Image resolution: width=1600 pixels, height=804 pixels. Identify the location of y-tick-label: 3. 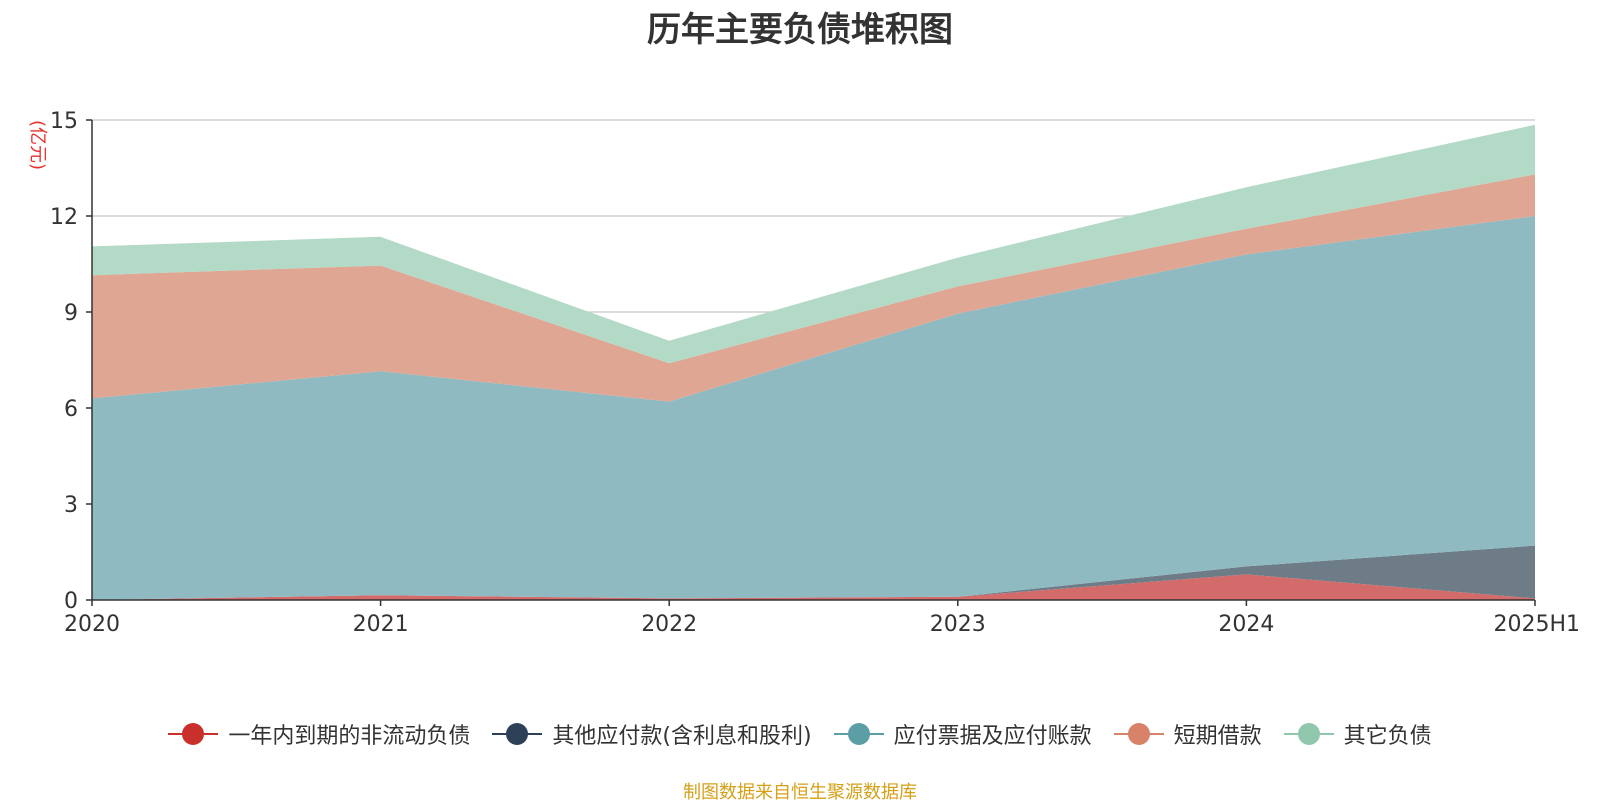
(71, 505).